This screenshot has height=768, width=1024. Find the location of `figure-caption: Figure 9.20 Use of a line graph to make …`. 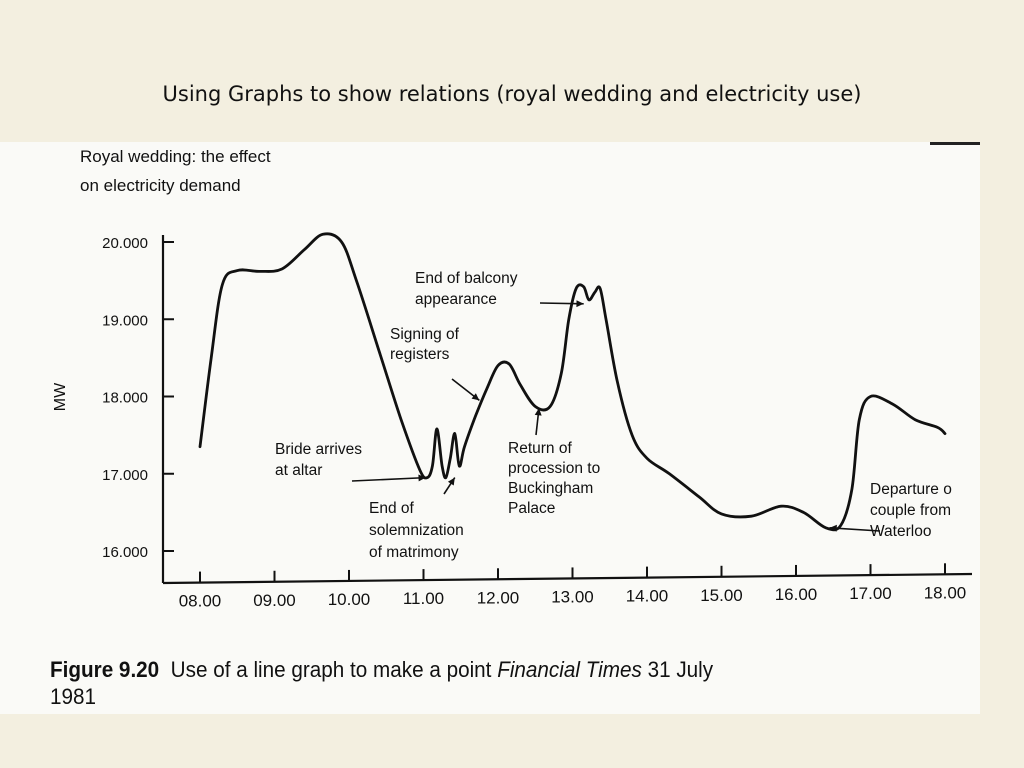

figure-caption: Figure 9.20 Use of a line graph to make … is located at coordinates (463, 683).